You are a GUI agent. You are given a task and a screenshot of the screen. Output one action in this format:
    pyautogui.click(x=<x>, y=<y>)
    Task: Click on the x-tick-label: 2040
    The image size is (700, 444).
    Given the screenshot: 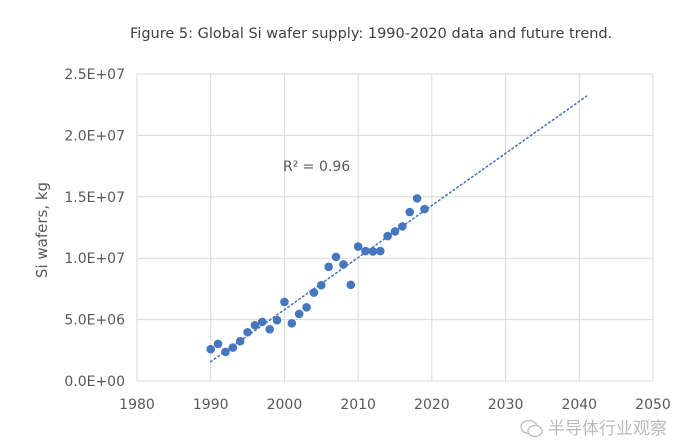 What is the action you would take?
    pyautogui.click(x=579, y=405)
    